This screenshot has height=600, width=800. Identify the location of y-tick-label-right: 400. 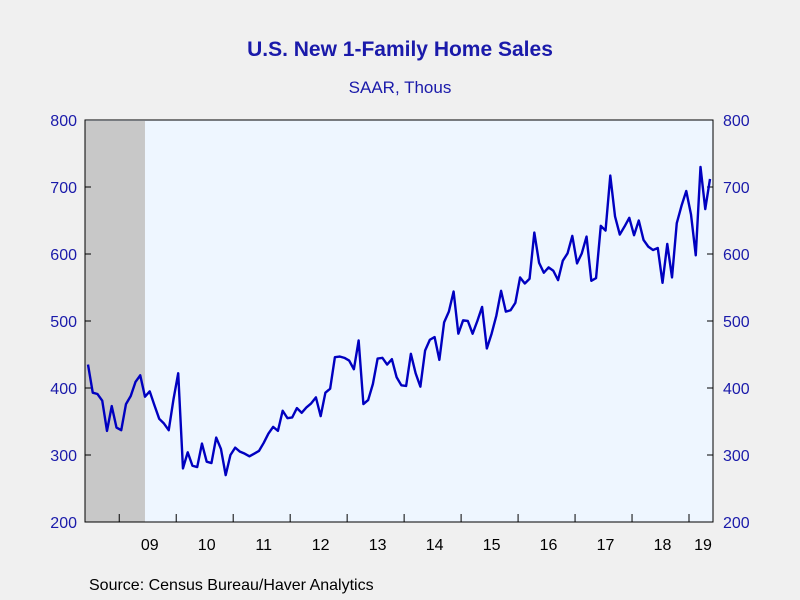
(736, 389).